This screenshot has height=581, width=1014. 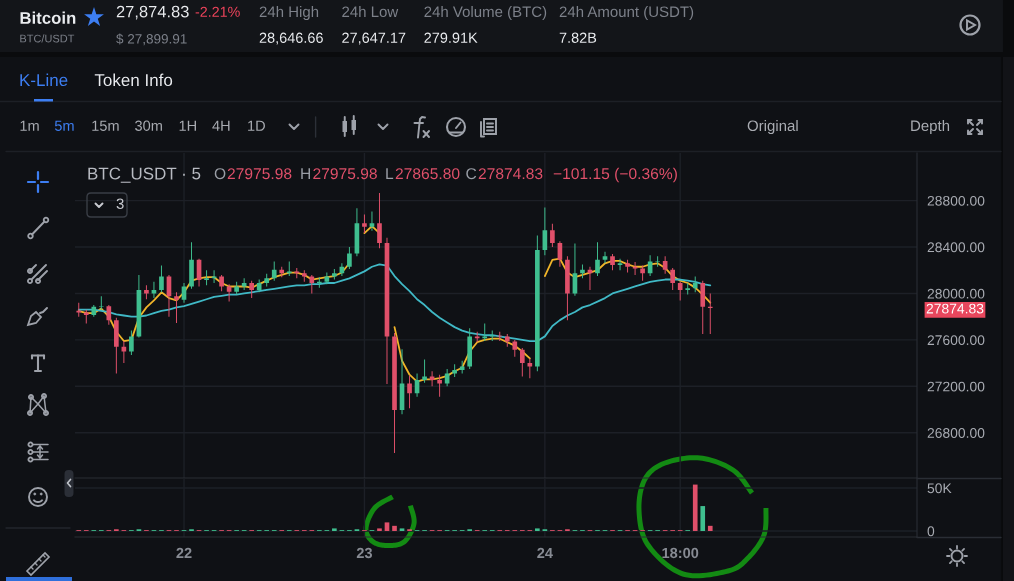 What do you see at coordinates (256, 125) in the screenshot?
I see `text: 1D` at bounding box center [256, 125].